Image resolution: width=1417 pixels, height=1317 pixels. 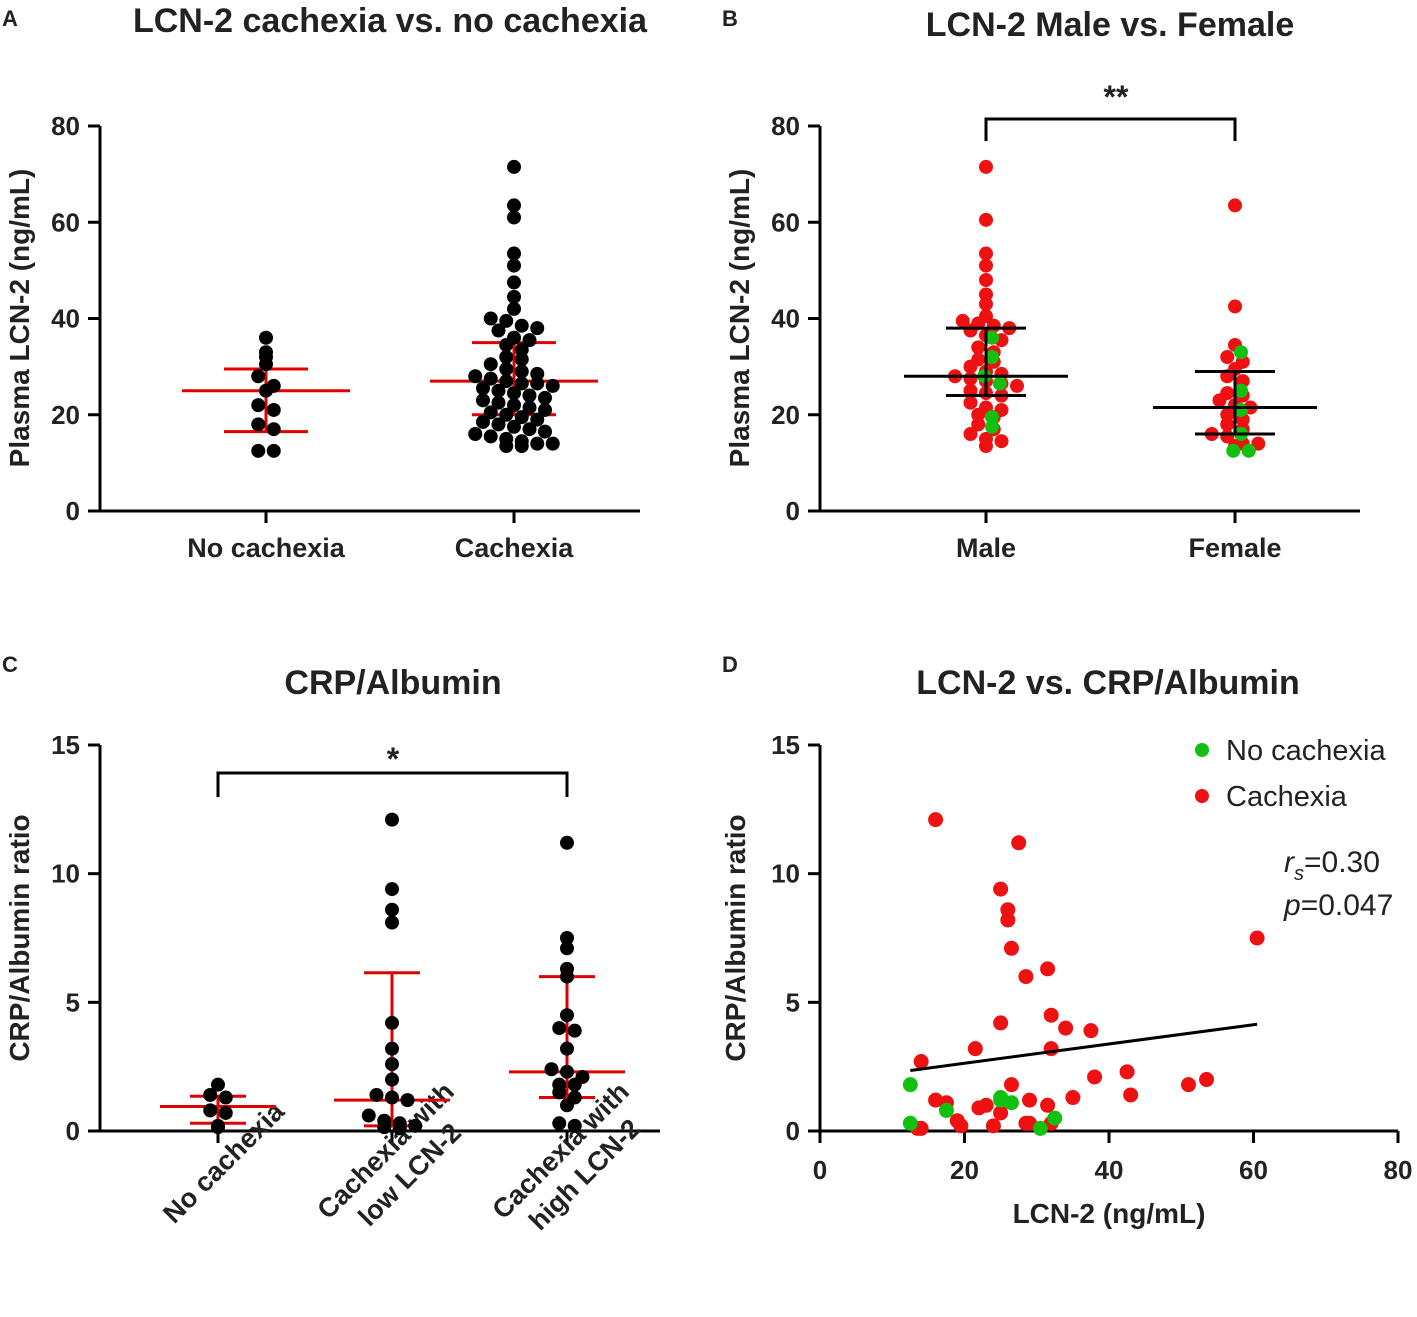 What do you see at coordinates (730, 664) in the screenshot?
I see `panel-d-label: D` at bounding box center [730, 664].